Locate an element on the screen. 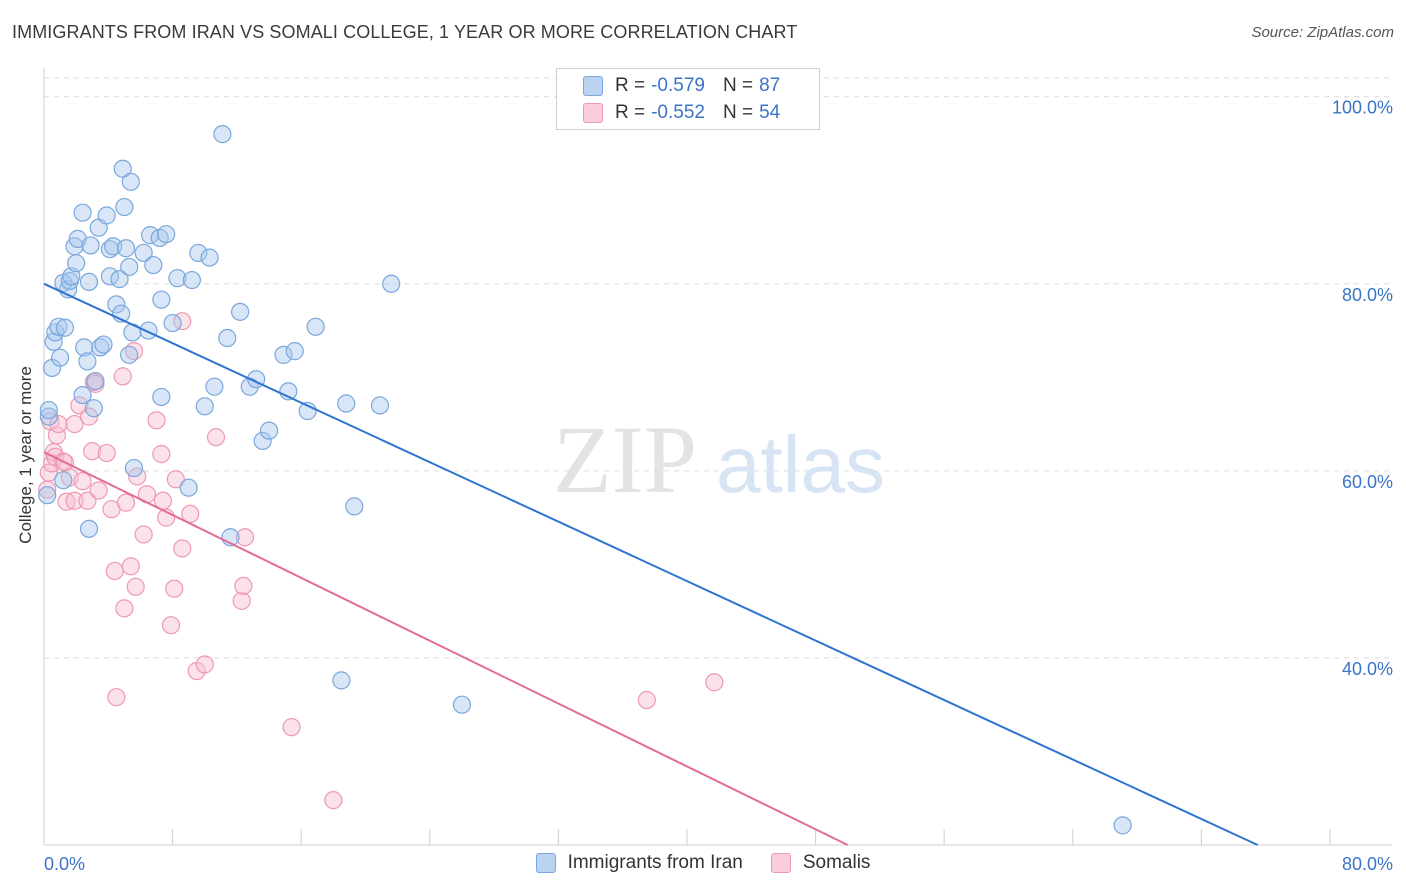  watermark-atlas: atlas is located at coordinates (800, 464).